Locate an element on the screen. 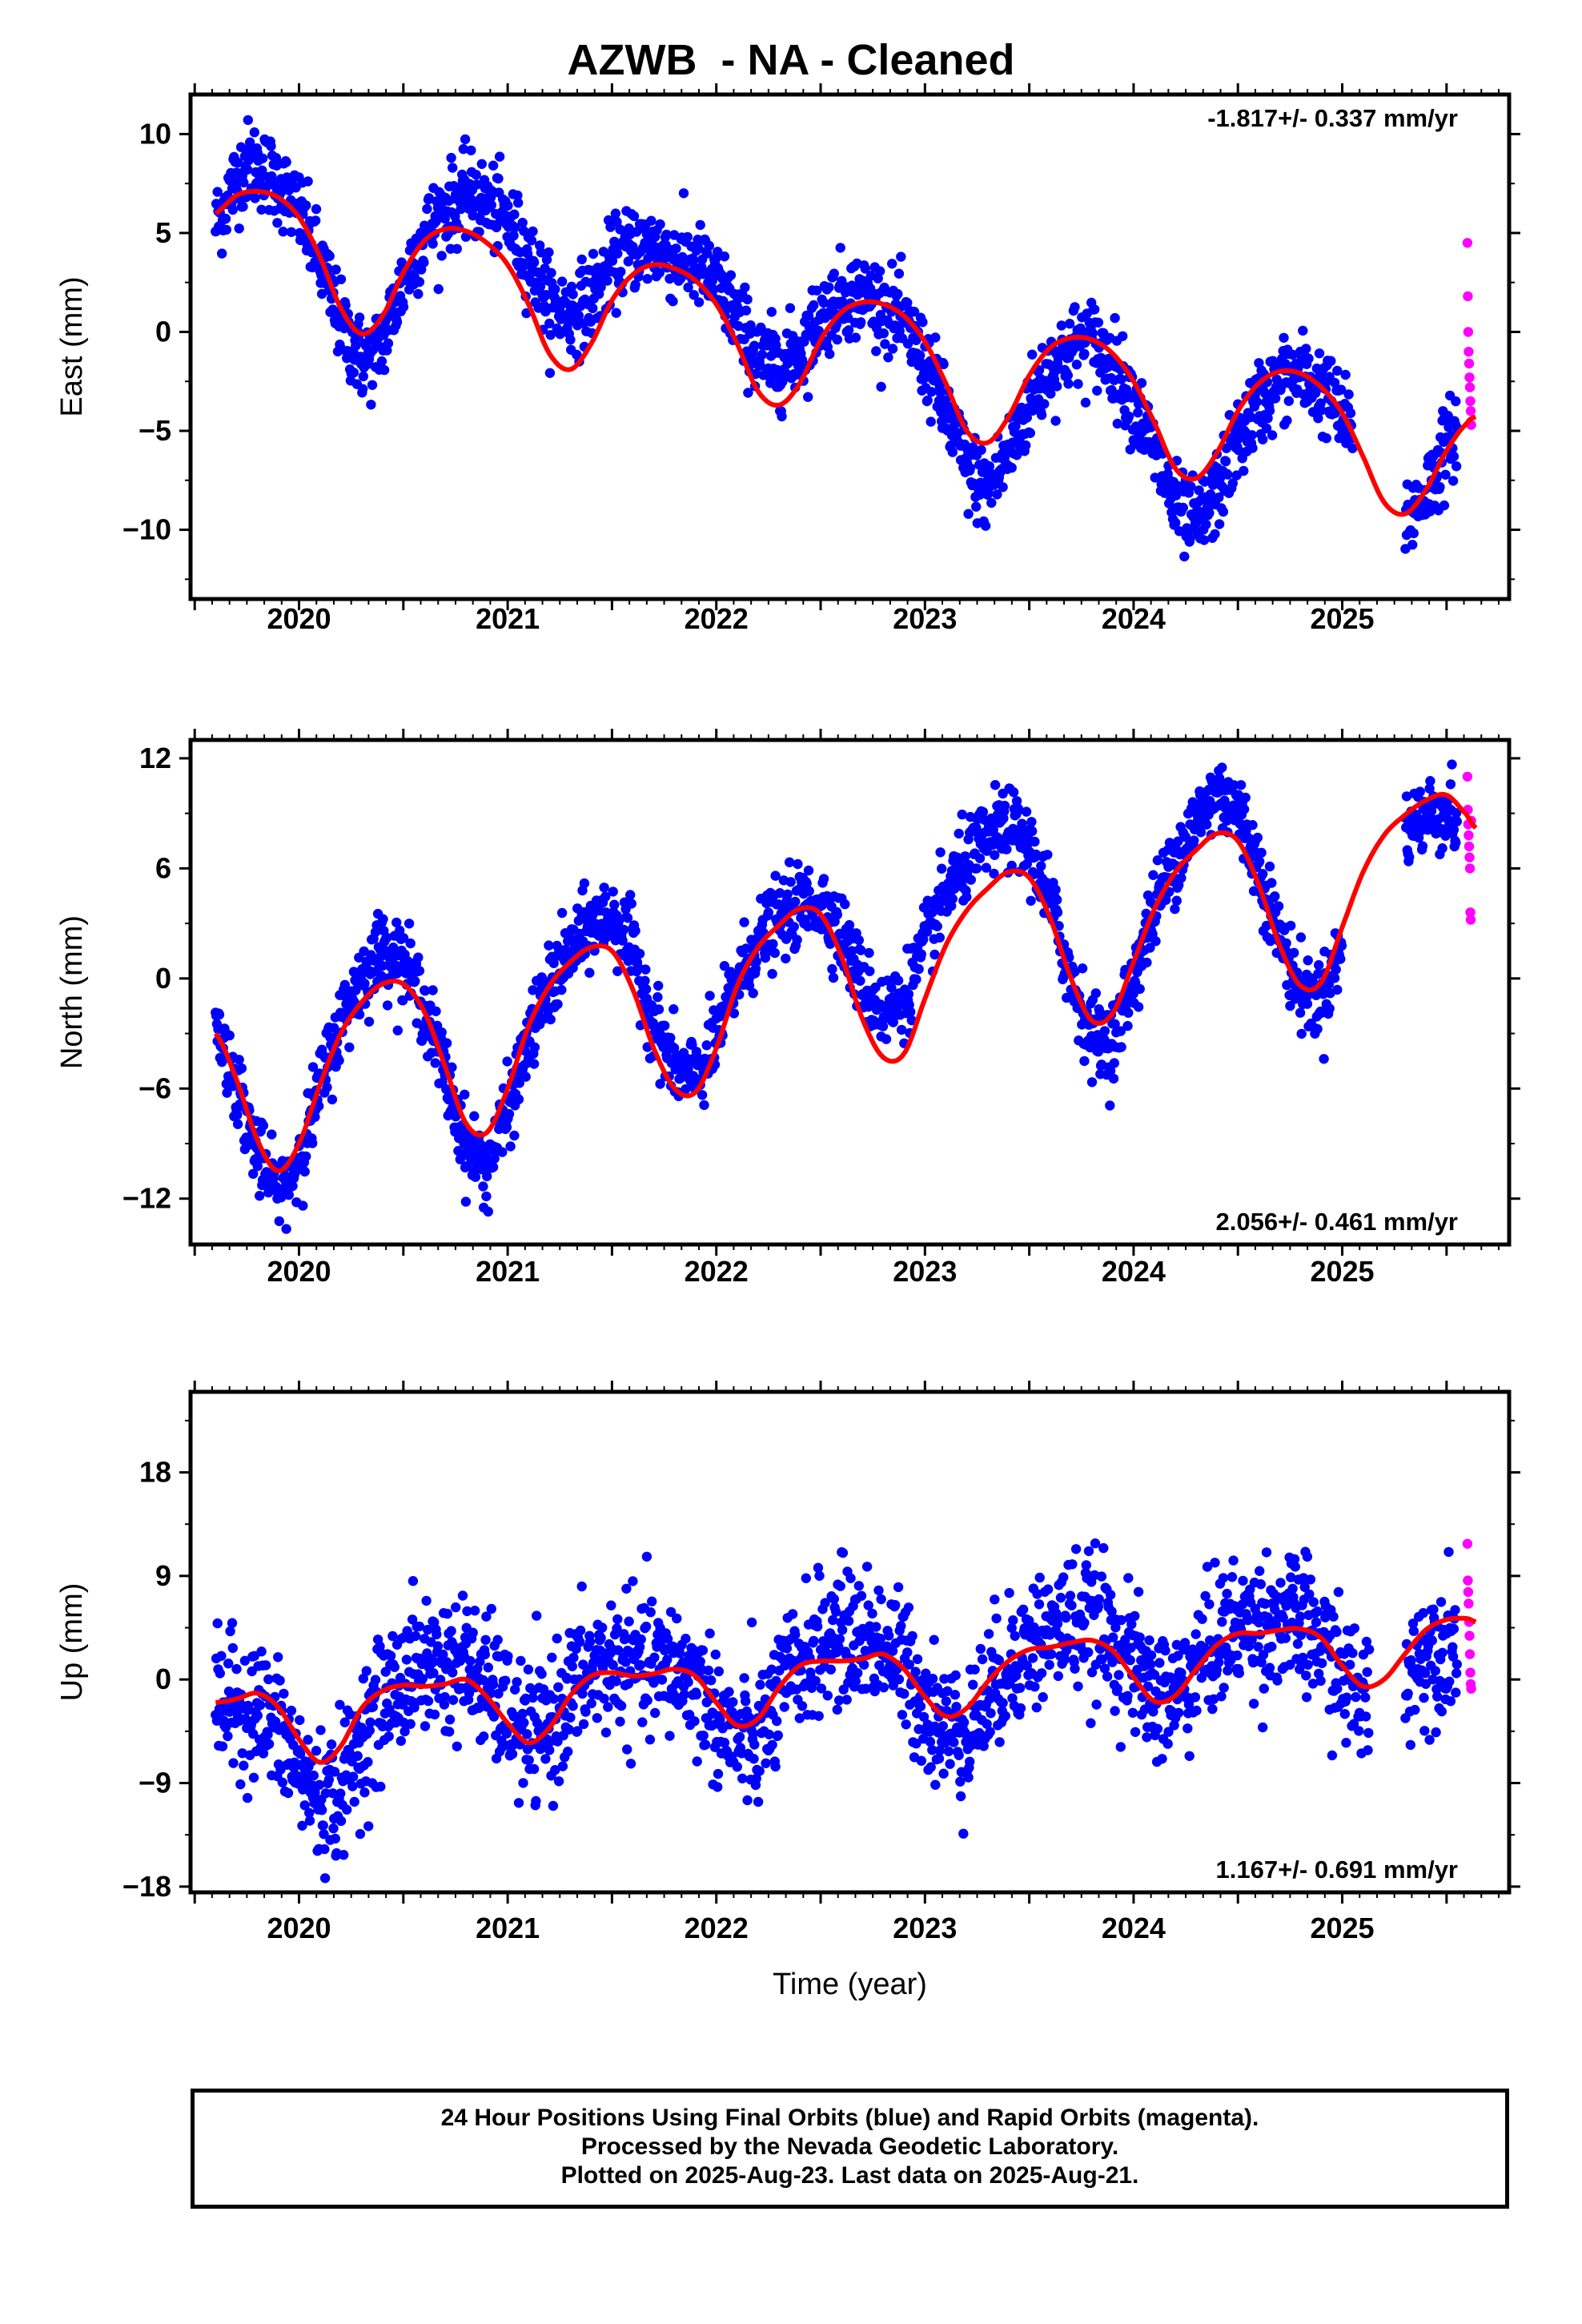  x-tick-label: 2022 is located at coordinates (717, 1271).